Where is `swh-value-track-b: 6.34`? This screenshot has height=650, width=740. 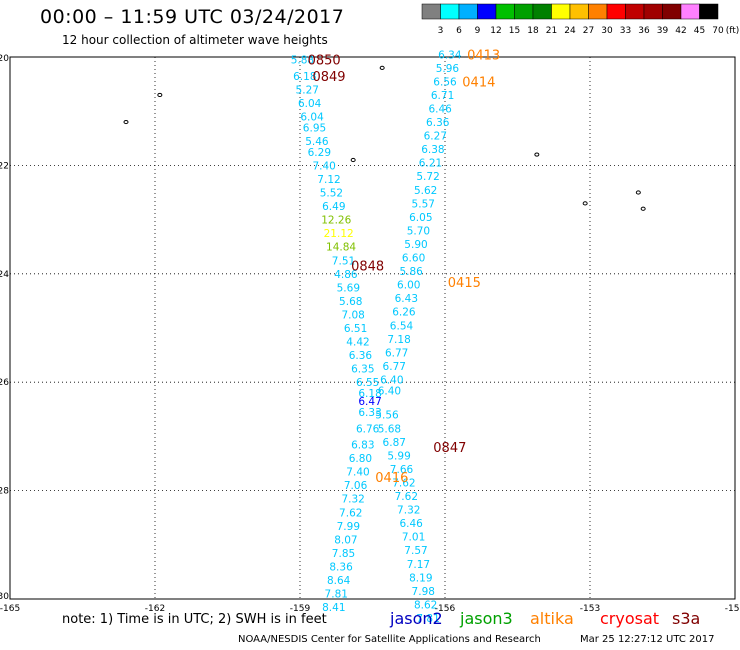 swh-value-track-b: 6.34 is located at coordinates (450, 55).